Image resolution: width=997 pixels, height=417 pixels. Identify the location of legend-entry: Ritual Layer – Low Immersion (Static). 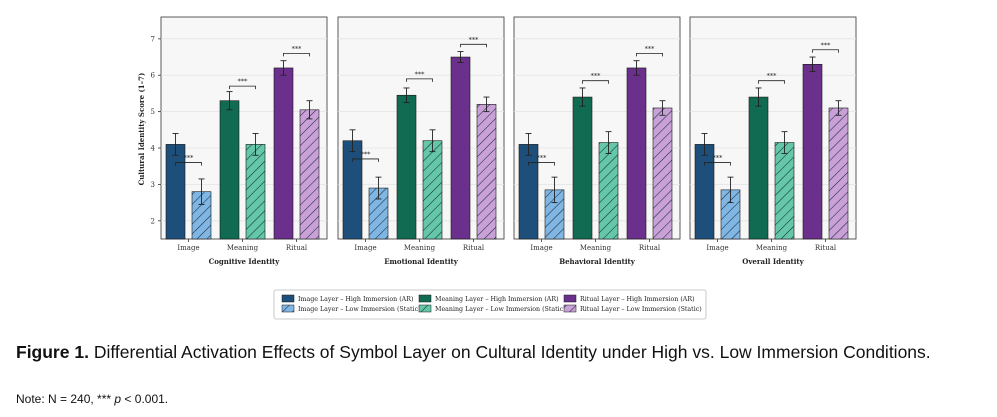
(641, 309).